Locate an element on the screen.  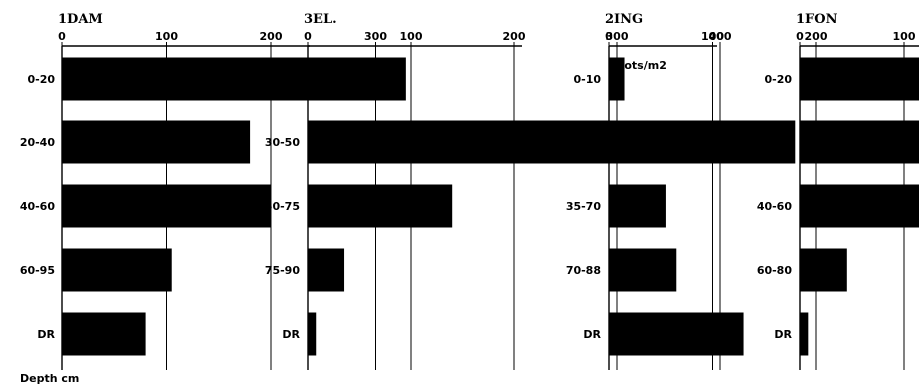
panel-3-depth-label-2: 35-70 is located at coordinates (584, 206).